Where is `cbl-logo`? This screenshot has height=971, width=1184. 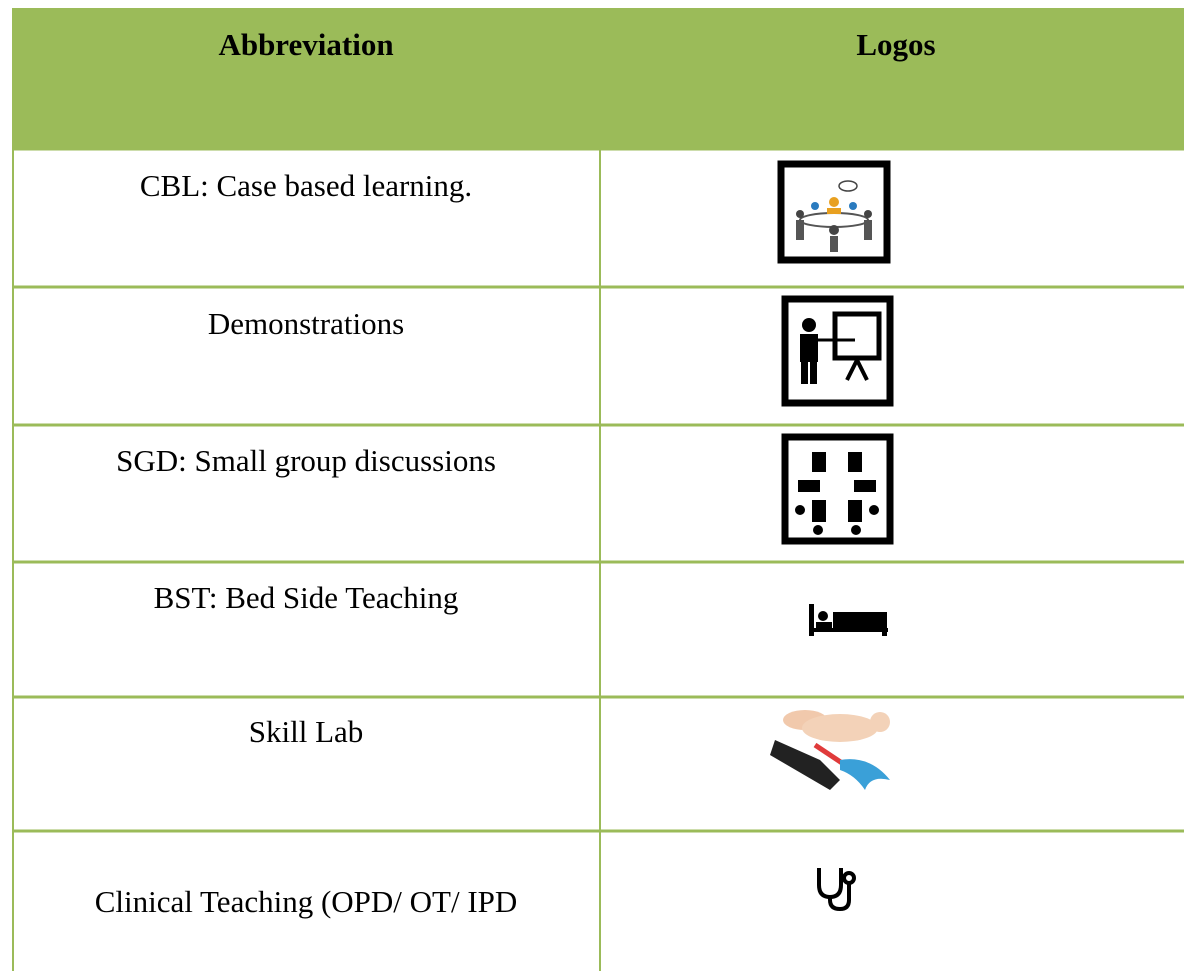 cbl-logo is located at coordinates (834, 212).